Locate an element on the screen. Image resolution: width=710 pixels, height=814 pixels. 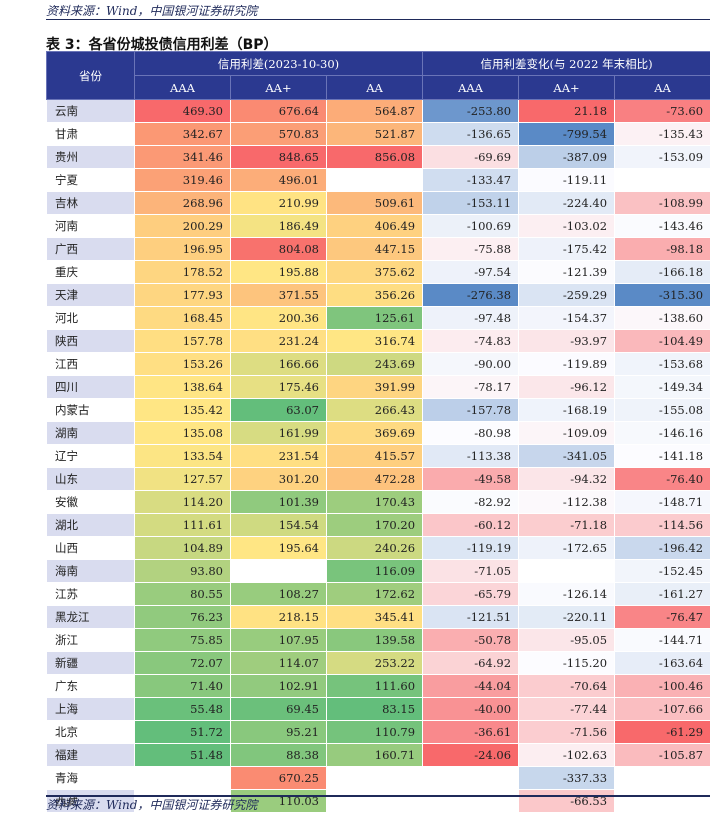
table-row: 浙江 75.85 107.95 139.58 -50.78 -95.05 -144.71 is located at coordinates (378, 640).